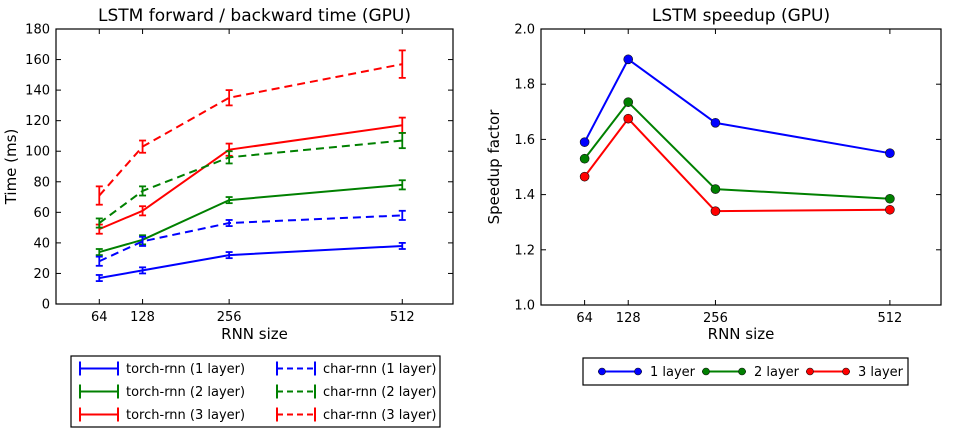  What do you see at coordinates (46, 305) in the screenshot?
I see `y-tick-label: 0` at bounding box center [46, 305].